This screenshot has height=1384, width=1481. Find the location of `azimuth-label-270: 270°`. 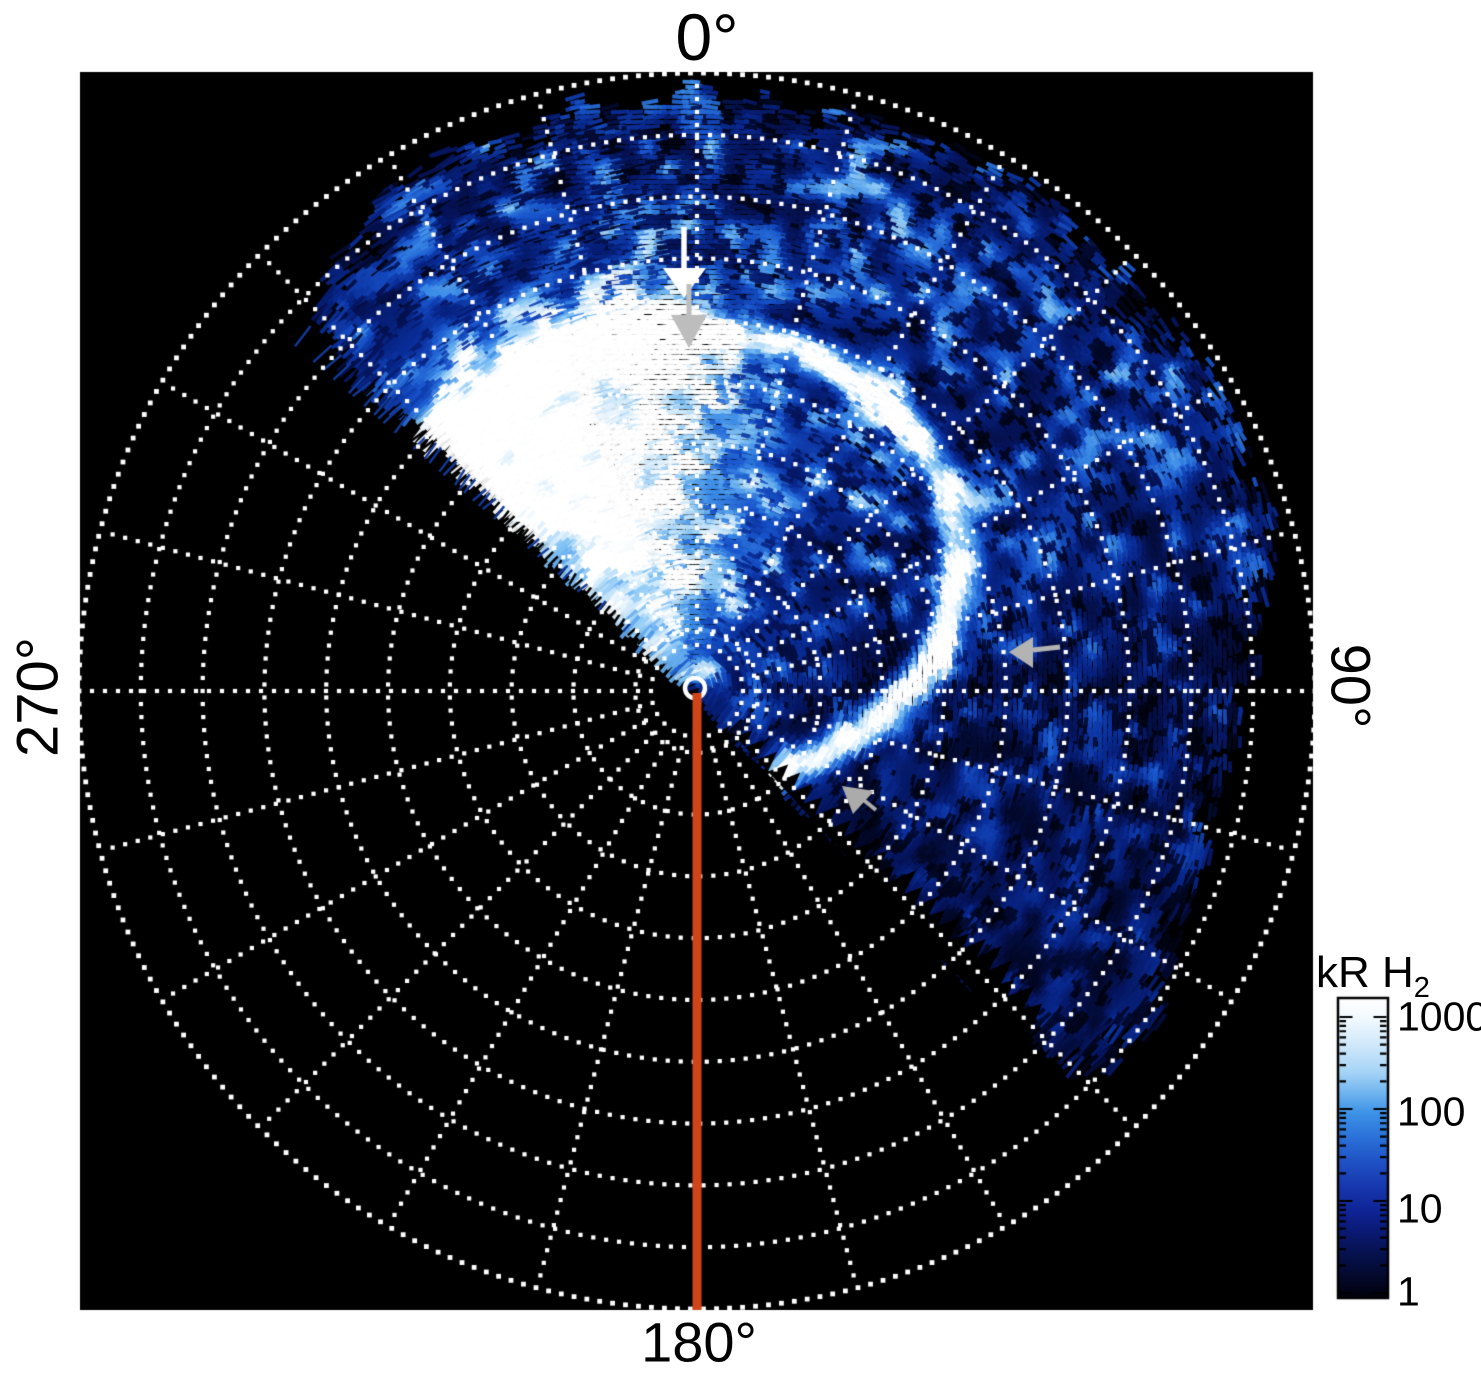

azimuth-label-270: 270° is located at coordinates (38, 697).